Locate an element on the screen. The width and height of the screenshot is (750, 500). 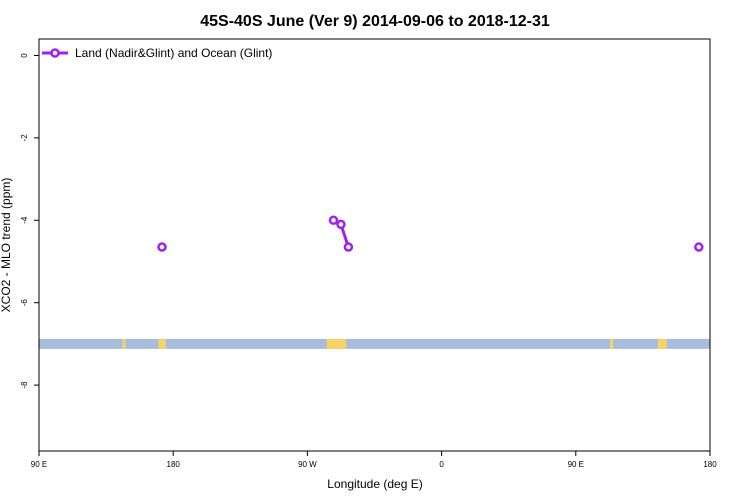
legend: Land (Nadir&Glint) and Ocean (Glint) is located at coordinates (157, 53).